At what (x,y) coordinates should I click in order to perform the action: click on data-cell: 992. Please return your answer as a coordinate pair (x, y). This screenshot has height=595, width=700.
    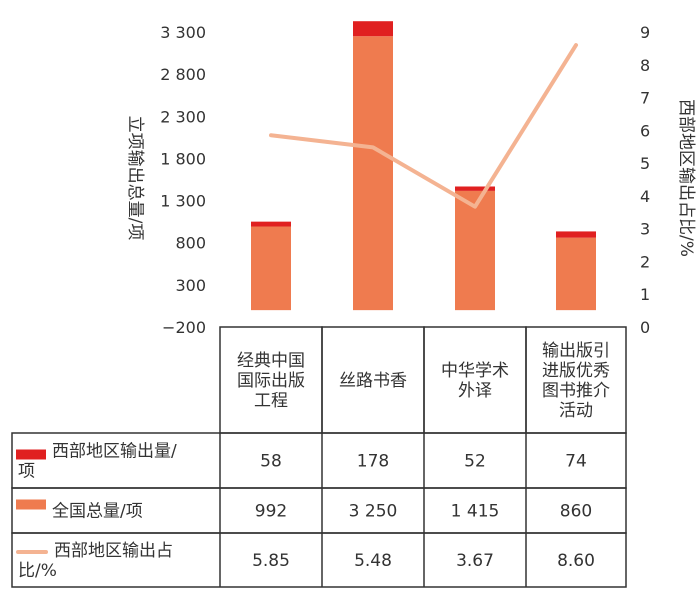
    Looking at the image, I should click on (271, 512).